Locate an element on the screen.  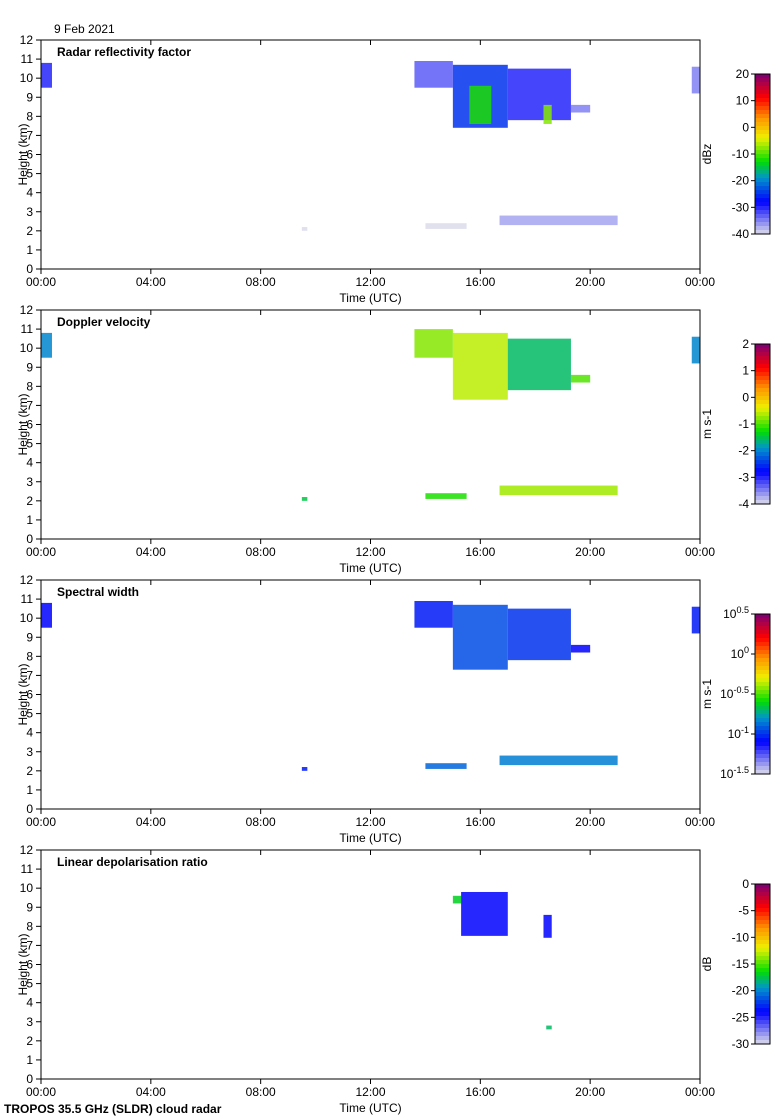
y-tick-label: 5 is located at coordinates (29, 714).